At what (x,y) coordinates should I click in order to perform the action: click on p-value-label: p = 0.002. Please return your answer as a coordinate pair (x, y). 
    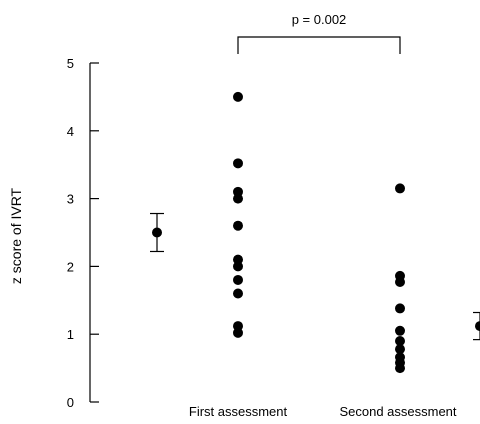
    Looking at the image, I should click on (319, 19).